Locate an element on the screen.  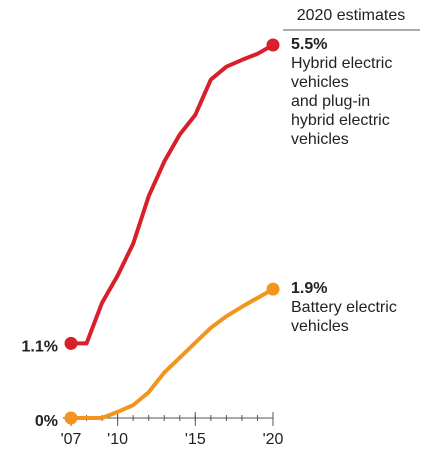
series-line is located at coordinates (172, 353).